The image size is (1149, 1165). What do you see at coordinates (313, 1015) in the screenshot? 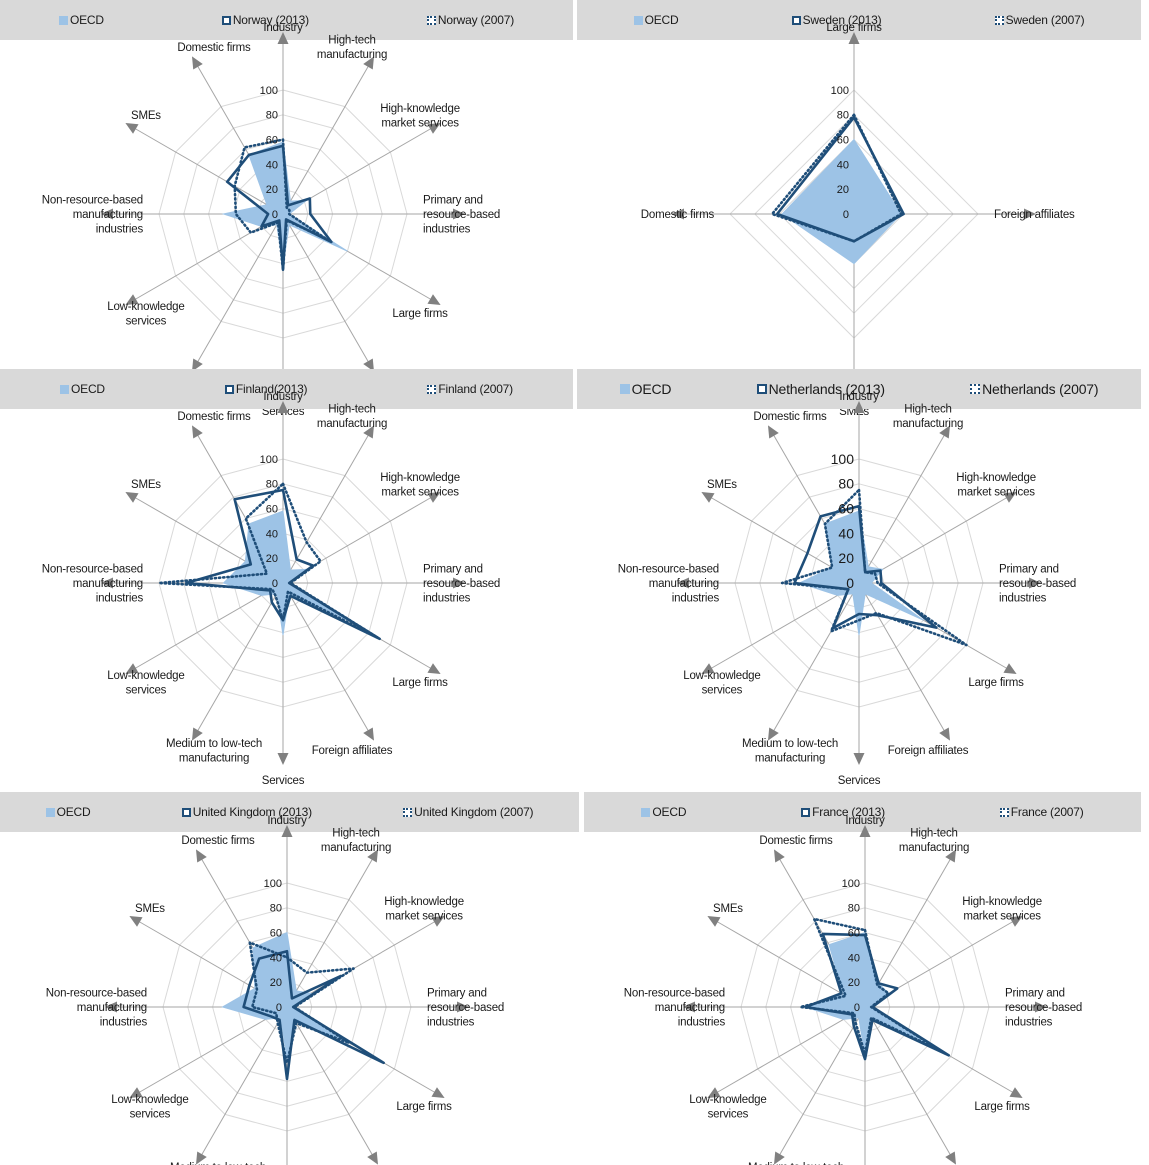
I see `series-2013-line` at bounding box center [313, 1015].